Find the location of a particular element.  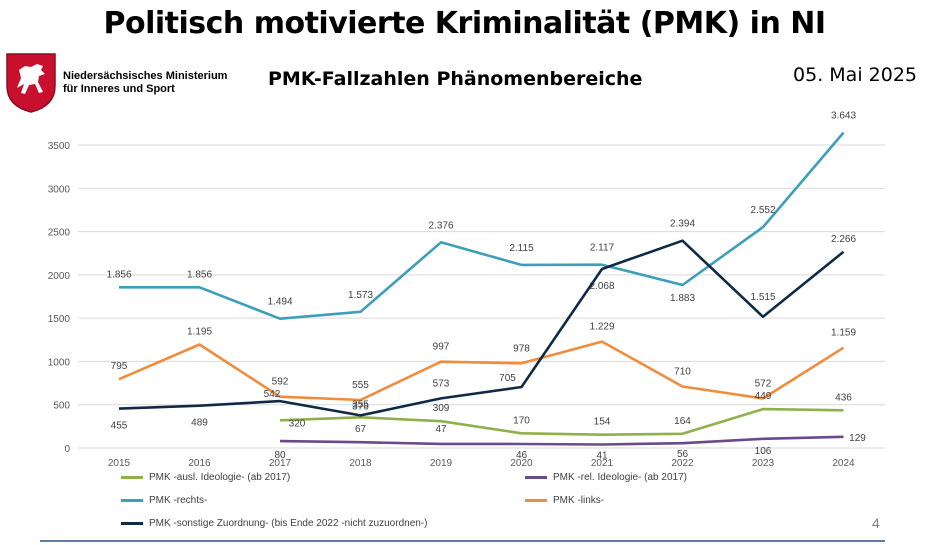

x-tick-label: 2021 is located at coordinates (602, 463).